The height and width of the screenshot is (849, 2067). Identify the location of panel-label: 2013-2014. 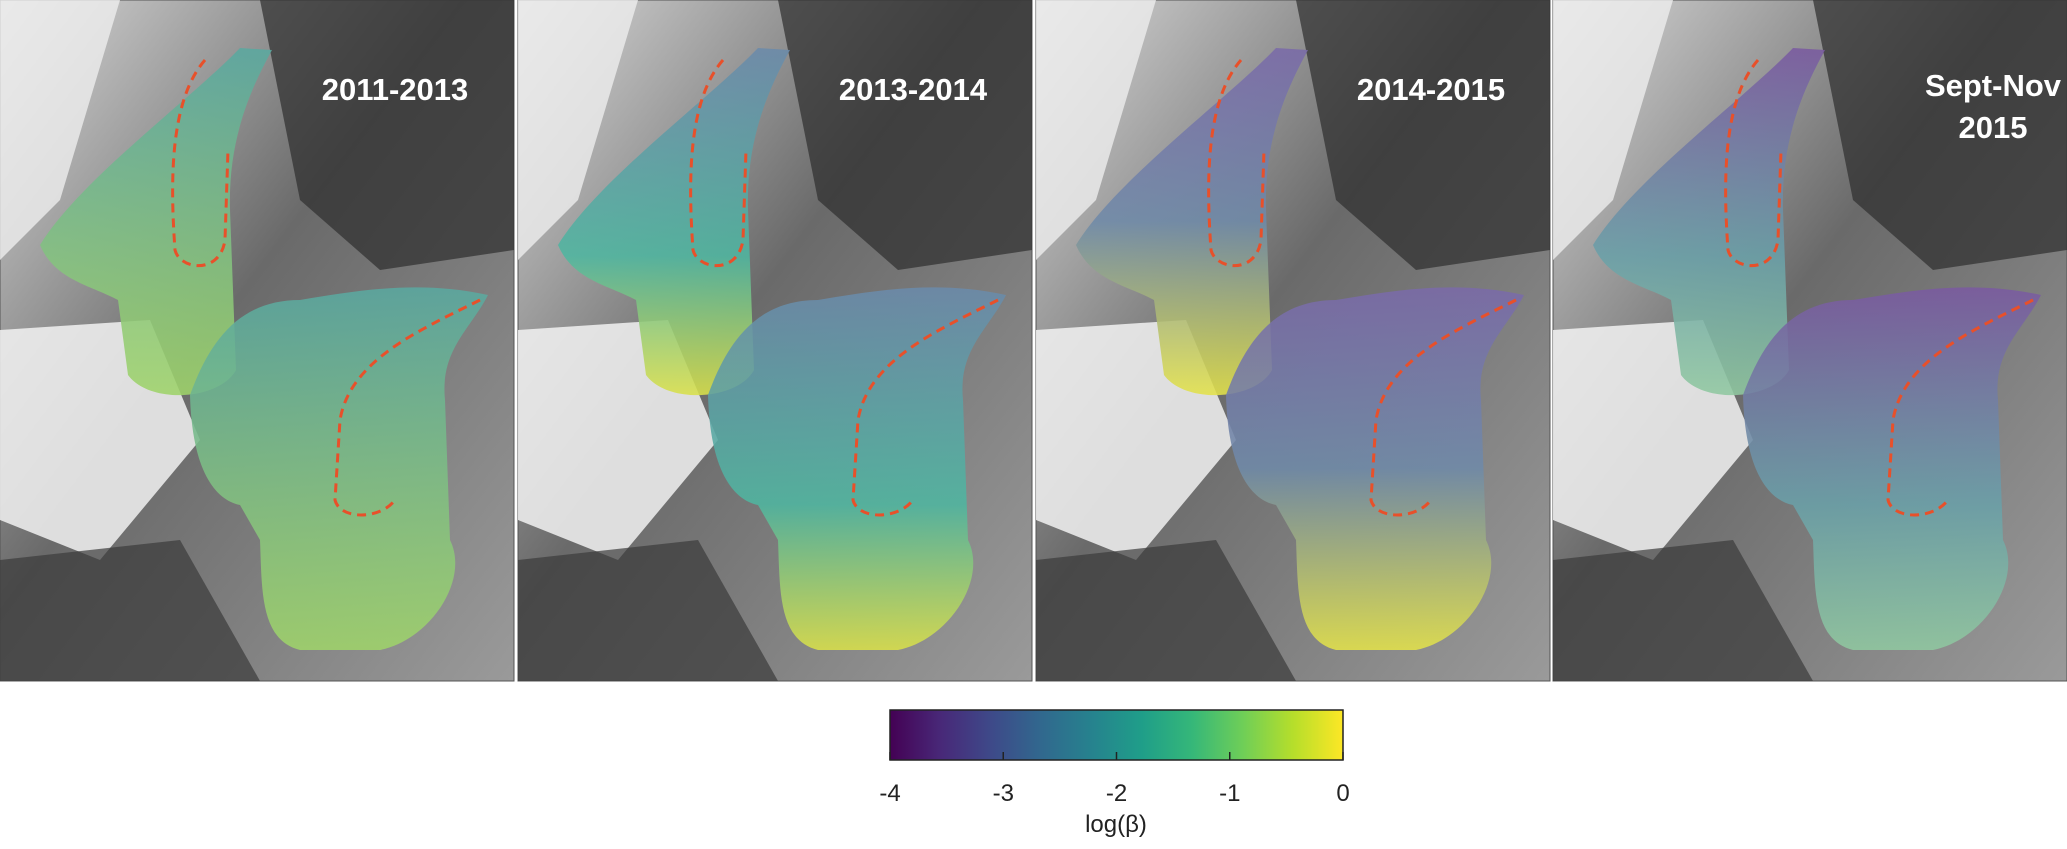
(913, 89).